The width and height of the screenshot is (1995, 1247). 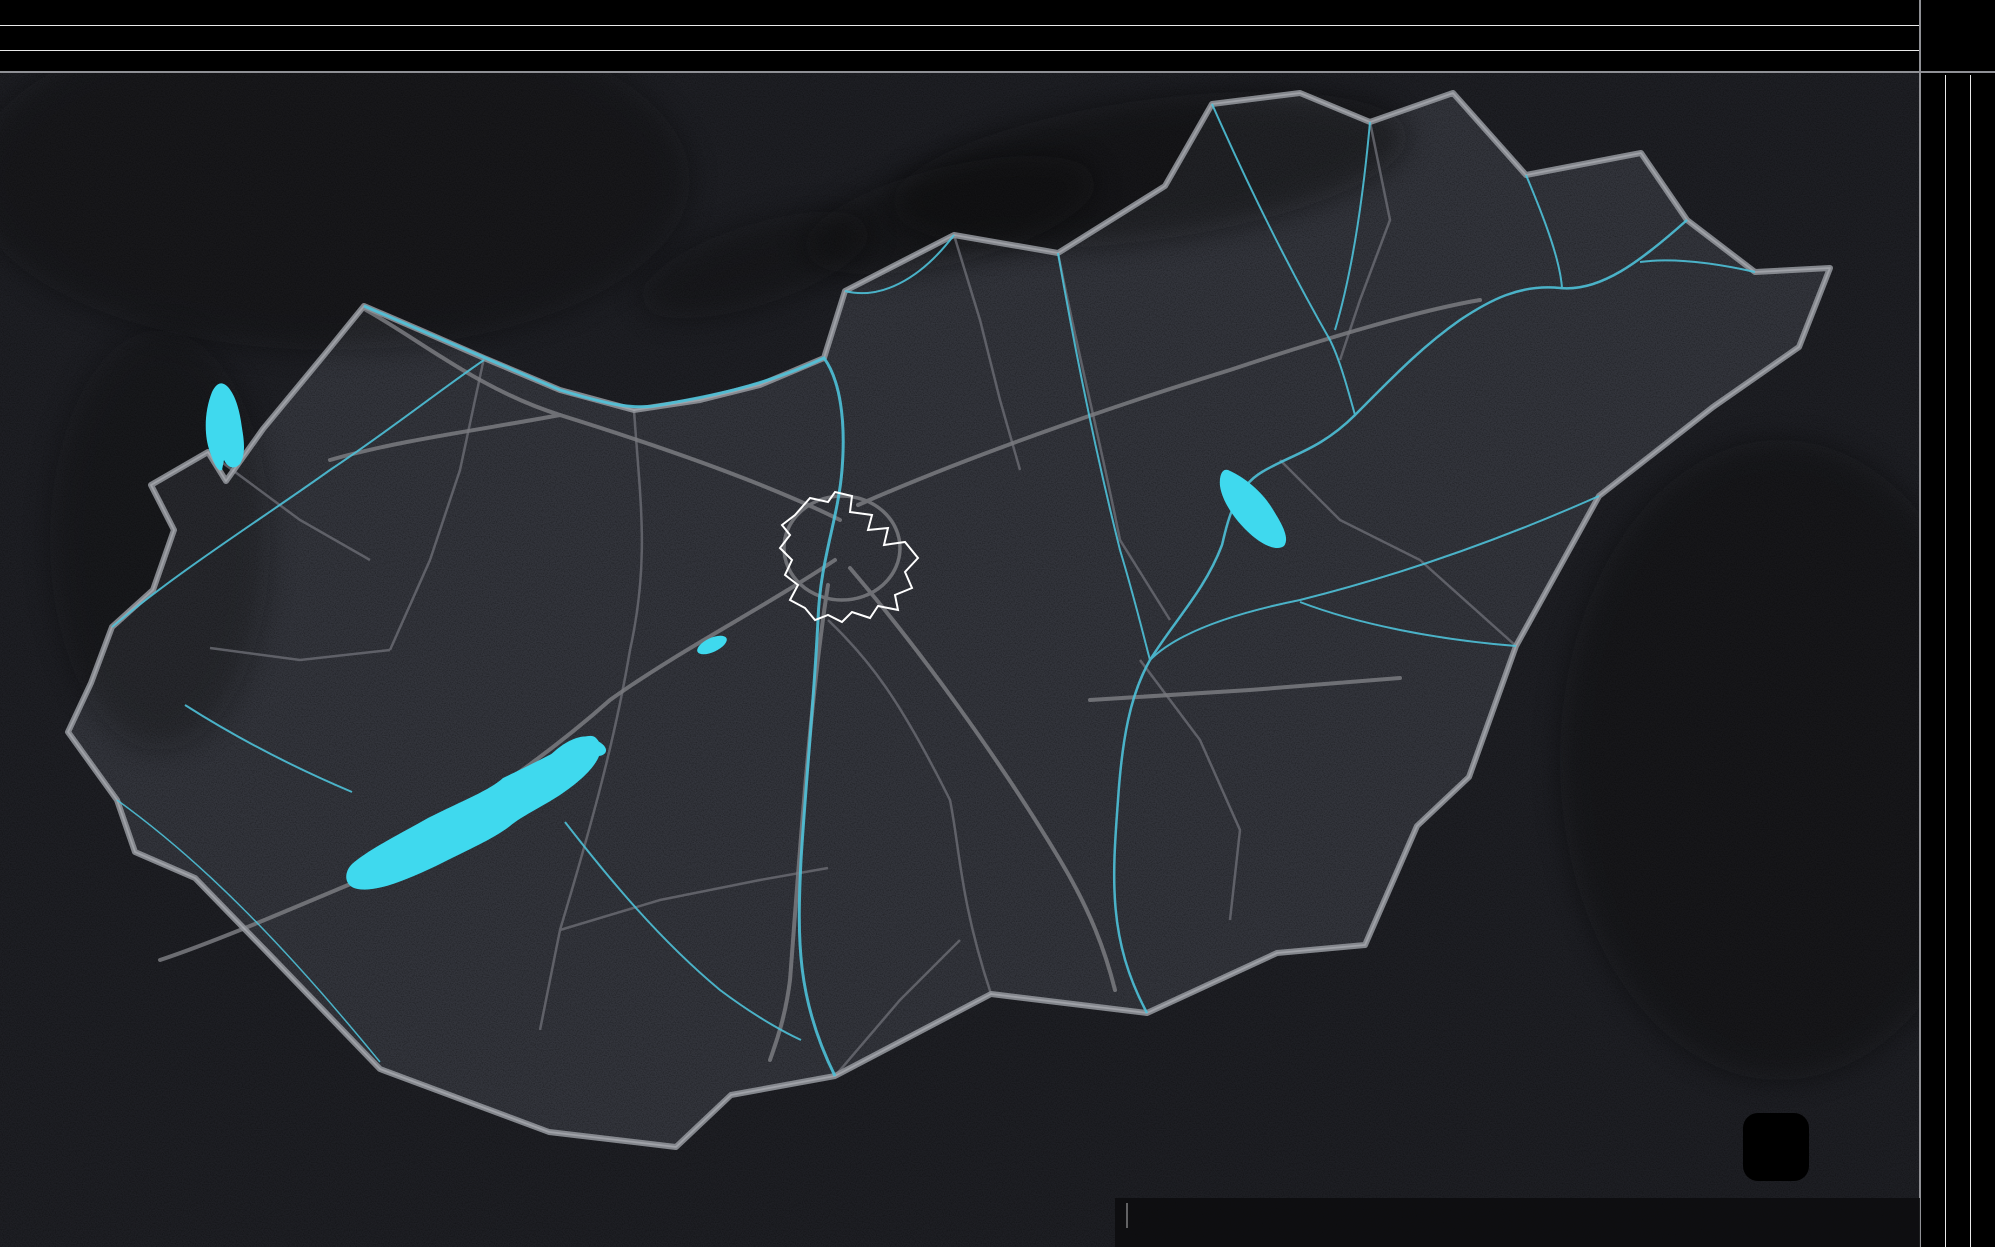 I want to click on right-echo-height-profile, so click(x=1958, y=623).